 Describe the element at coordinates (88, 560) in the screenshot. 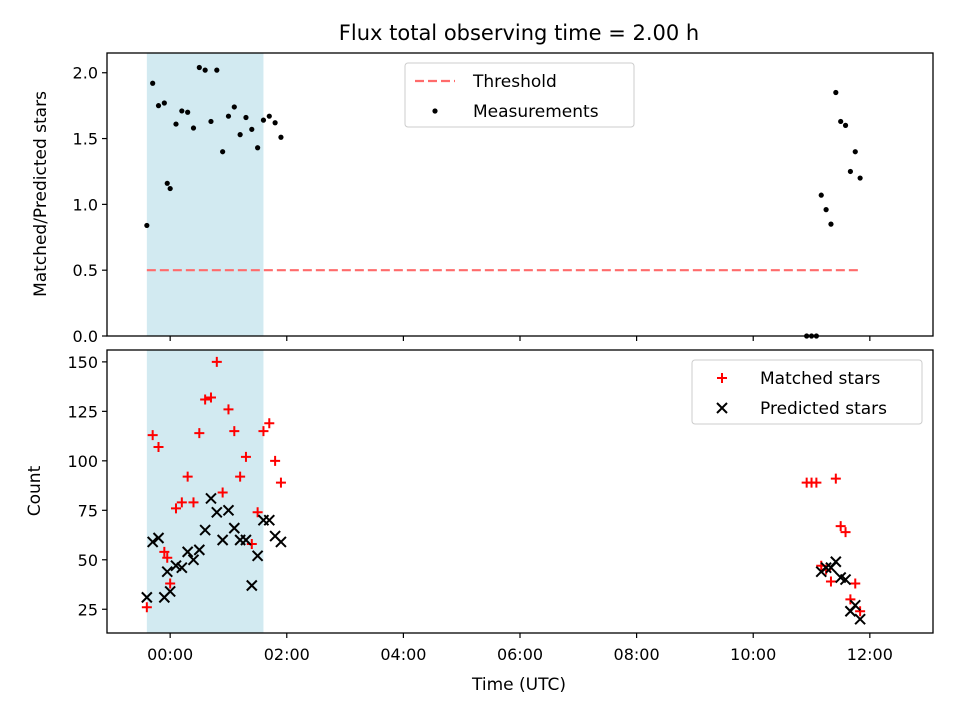

I see `y-tick-label: 50` at that location.